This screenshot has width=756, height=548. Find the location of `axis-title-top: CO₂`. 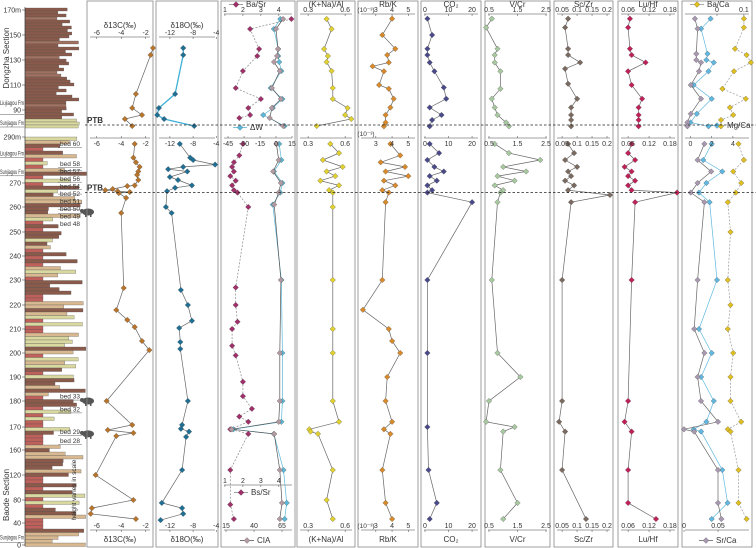

axis-title-top: CO₂ is located at coordinates (450, 4).